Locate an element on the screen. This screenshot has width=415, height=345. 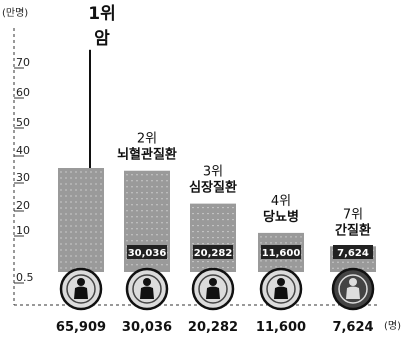
category-rank: 7위 is located at coordinates (353, 214).